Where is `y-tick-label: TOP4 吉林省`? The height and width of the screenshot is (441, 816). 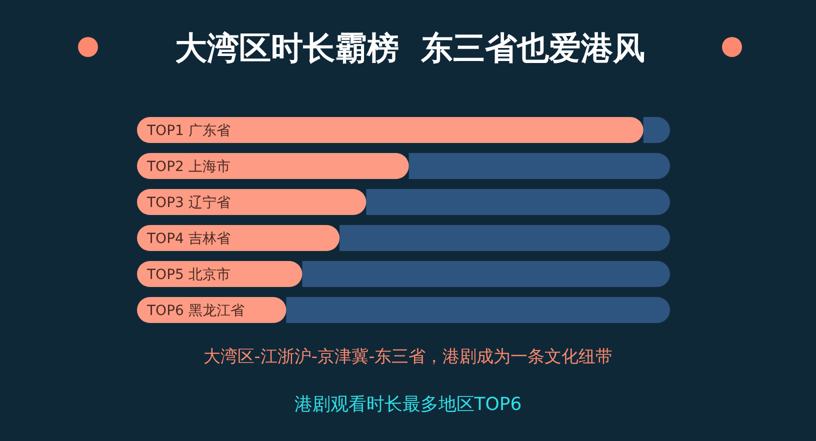
y-tick-label: TOP4 吉林省 is located at coordinates (188, 239).